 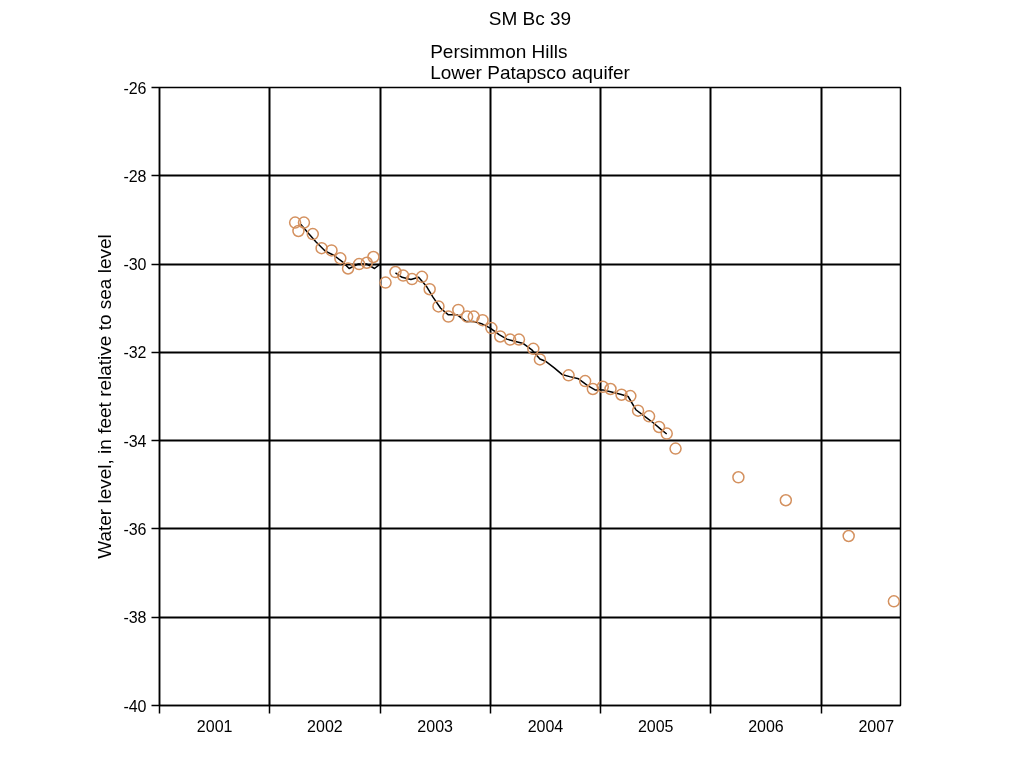 I want to click on y-tick-label: -32, so click(x=135, y=353).